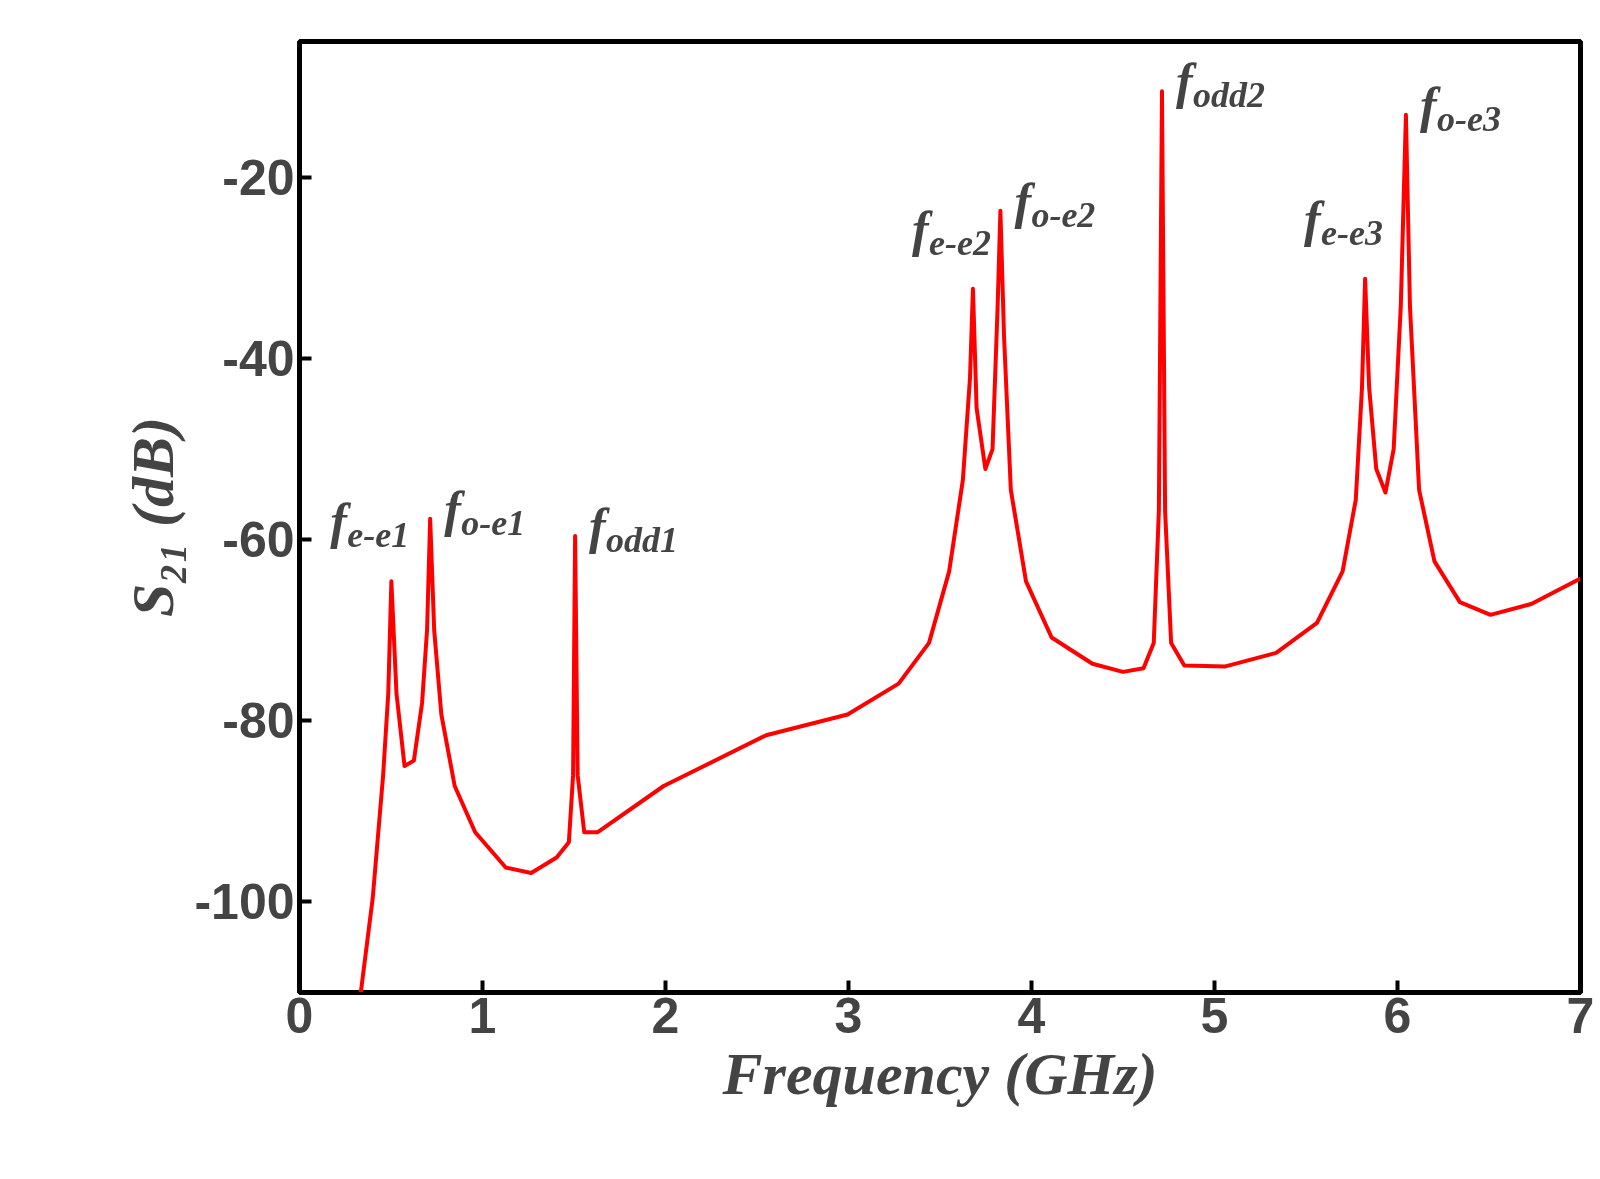  Describe the element at coordinates (1580, 1015) in the screenshot. I see `x-tick-label: 7` at that location.